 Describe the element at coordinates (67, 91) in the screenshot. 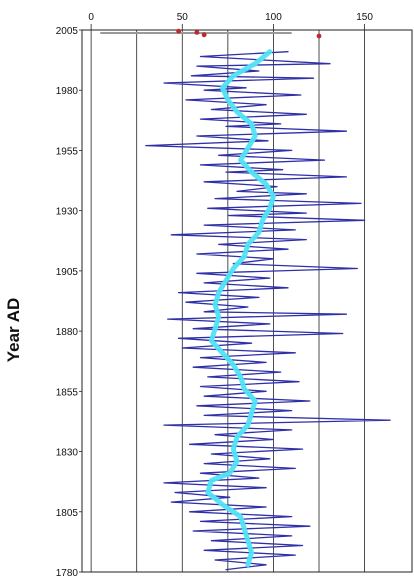

I see `y-tick-label: 1980` at that location.